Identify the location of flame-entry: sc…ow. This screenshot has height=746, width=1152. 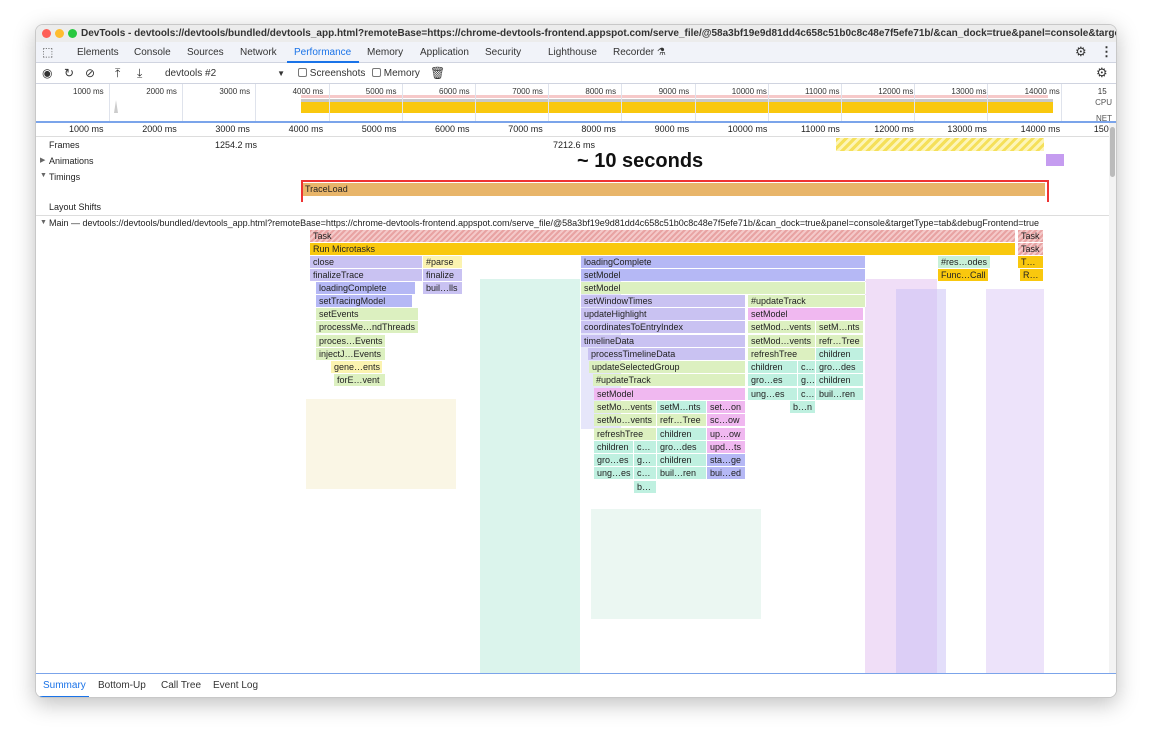
(726, 420).